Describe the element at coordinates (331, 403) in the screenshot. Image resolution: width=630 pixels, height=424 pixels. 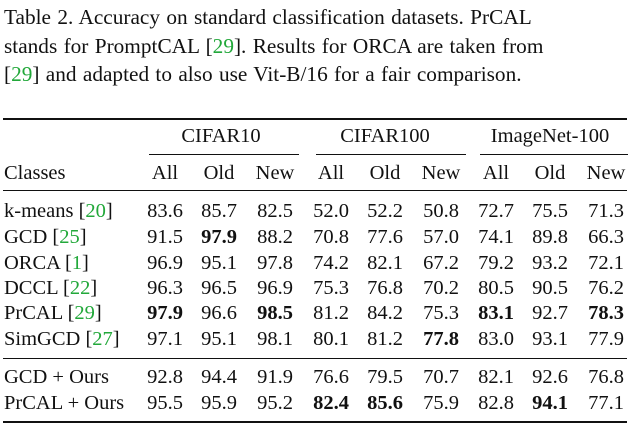
I see `table-cell: 82.4` at that location.